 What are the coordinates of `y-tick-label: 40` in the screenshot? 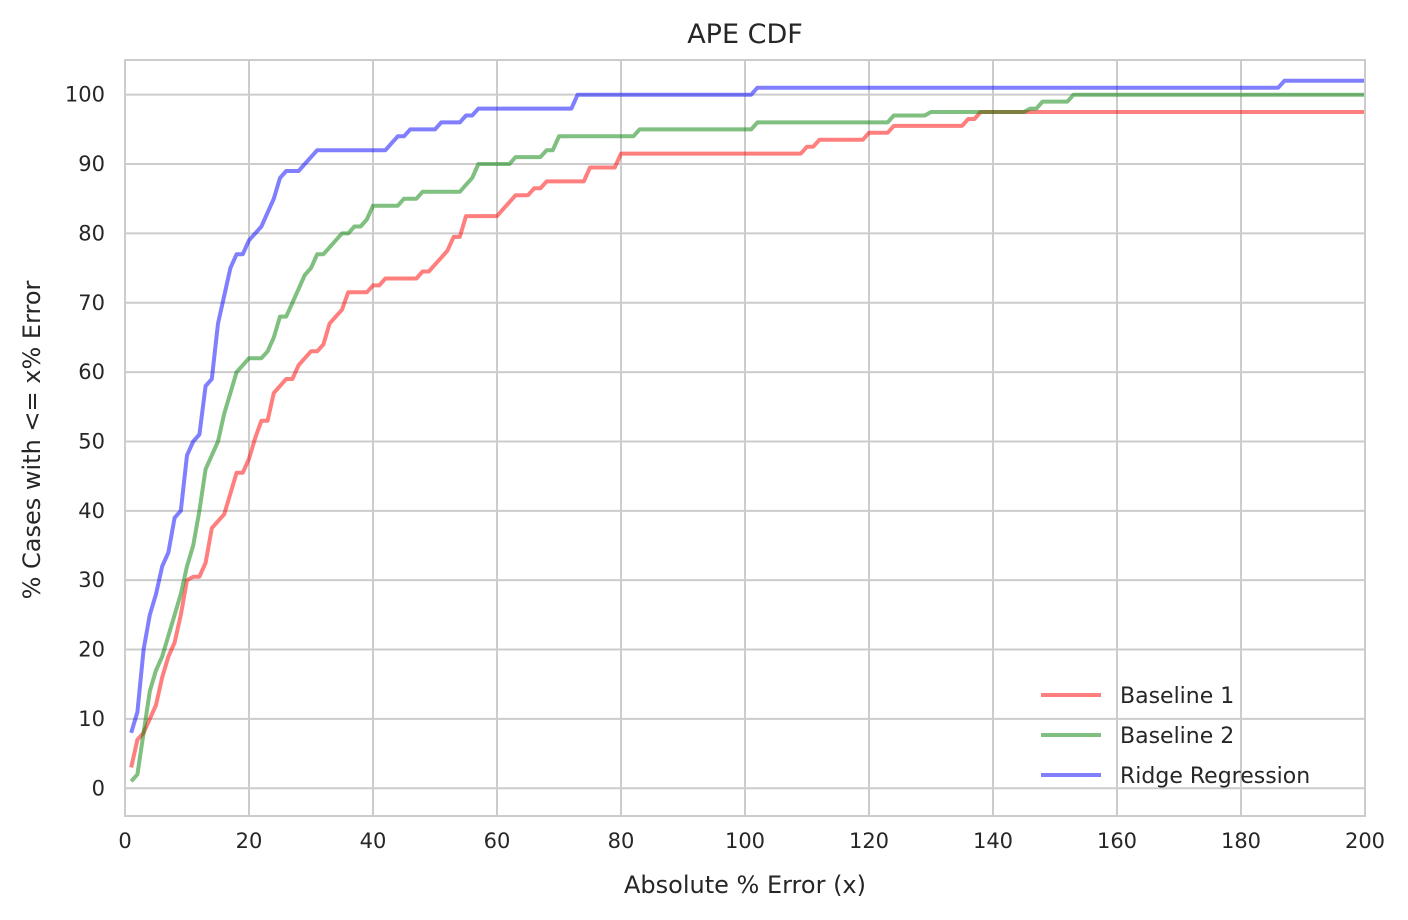 It's located at (91, 511).